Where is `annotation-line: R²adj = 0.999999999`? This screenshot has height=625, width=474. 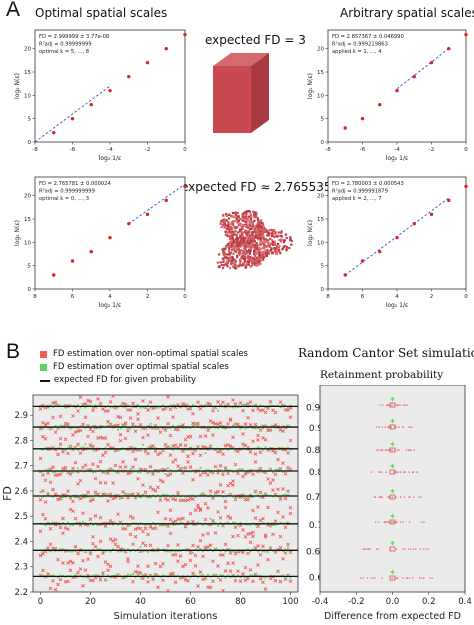
annotation-line: R²adj = 0.999999999 is located at coordinates (67, 192).